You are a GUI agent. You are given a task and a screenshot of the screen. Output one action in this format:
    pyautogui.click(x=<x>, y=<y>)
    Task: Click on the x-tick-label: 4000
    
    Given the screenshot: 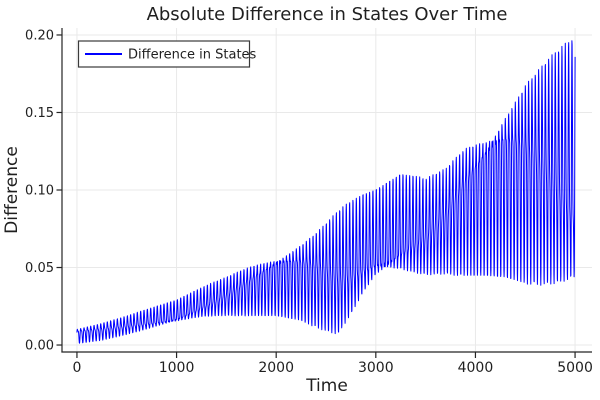 What is the action you would take?
    pyautogui.click(x=476, y=368)
    